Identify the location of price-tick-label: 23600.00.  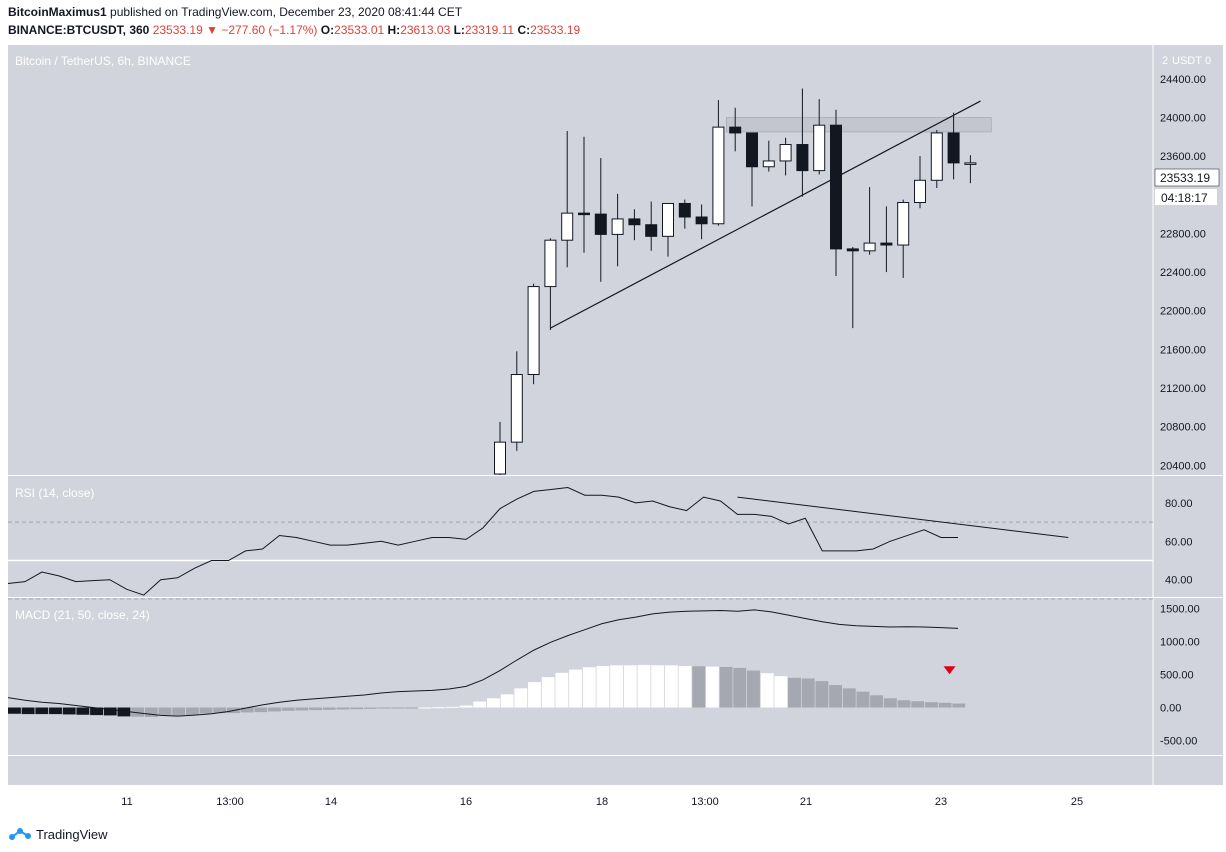
(1183, 157).